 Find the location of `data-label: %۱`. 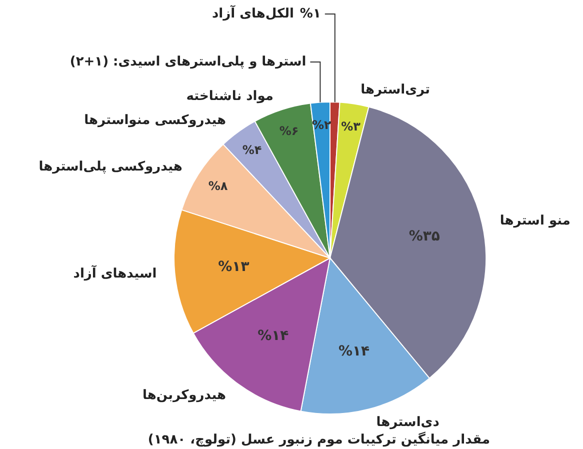

data-label: %۱ is located at coordinates (310, 14).